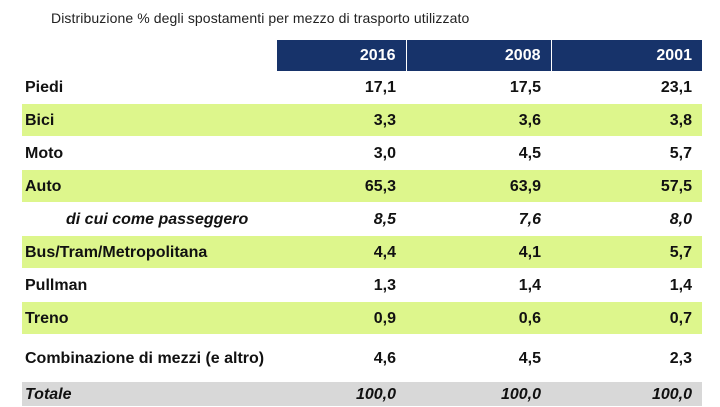 This screenshot has height=407, width=720. I want to click on cell-2008: 7,6, so click(478, 219).